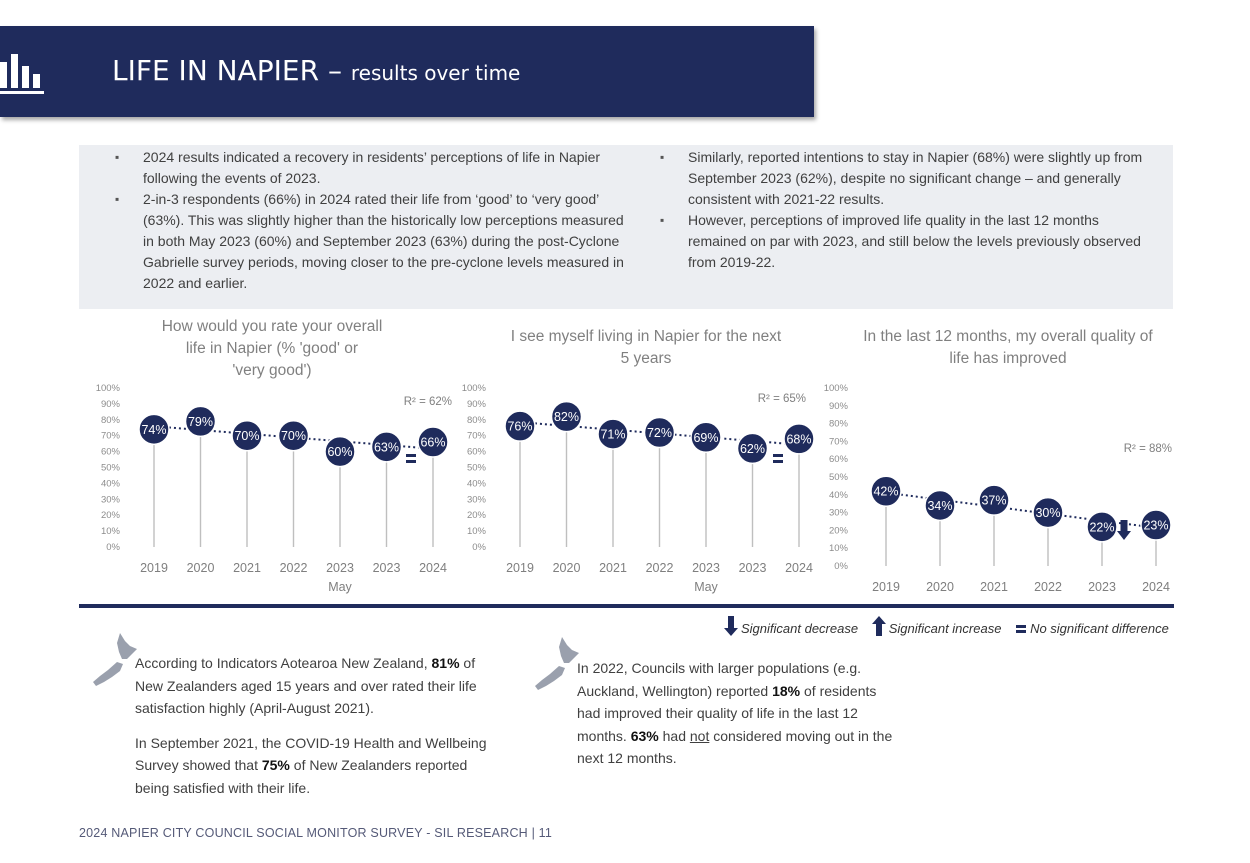 The image size is (1250, 863). I want to click on data-label: 74%, so click(153, 430).